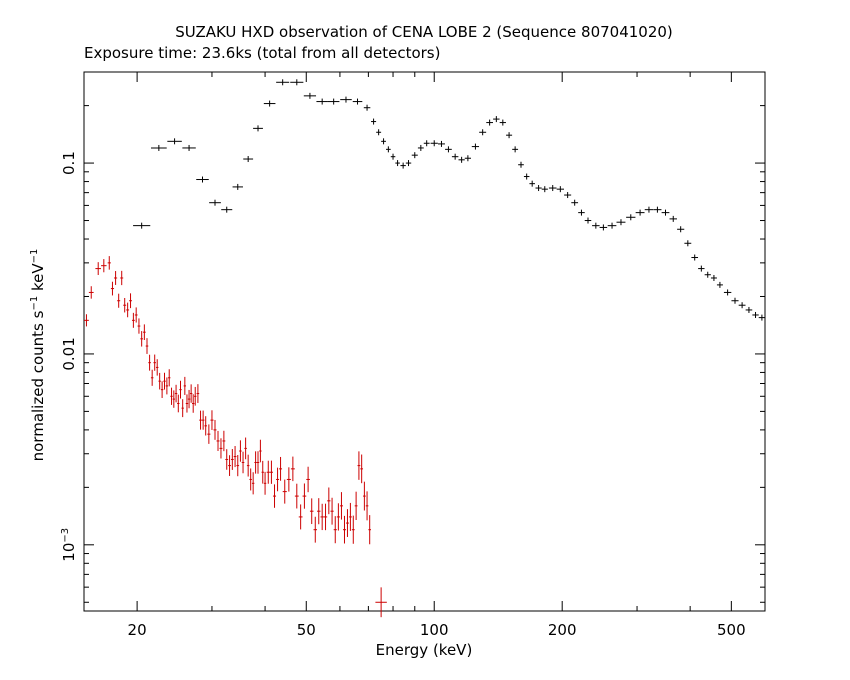  What do you see at coordinates (731, 630) in the screenshot?
I see `x-tick-label: 500` at bounding box center [731, 630].